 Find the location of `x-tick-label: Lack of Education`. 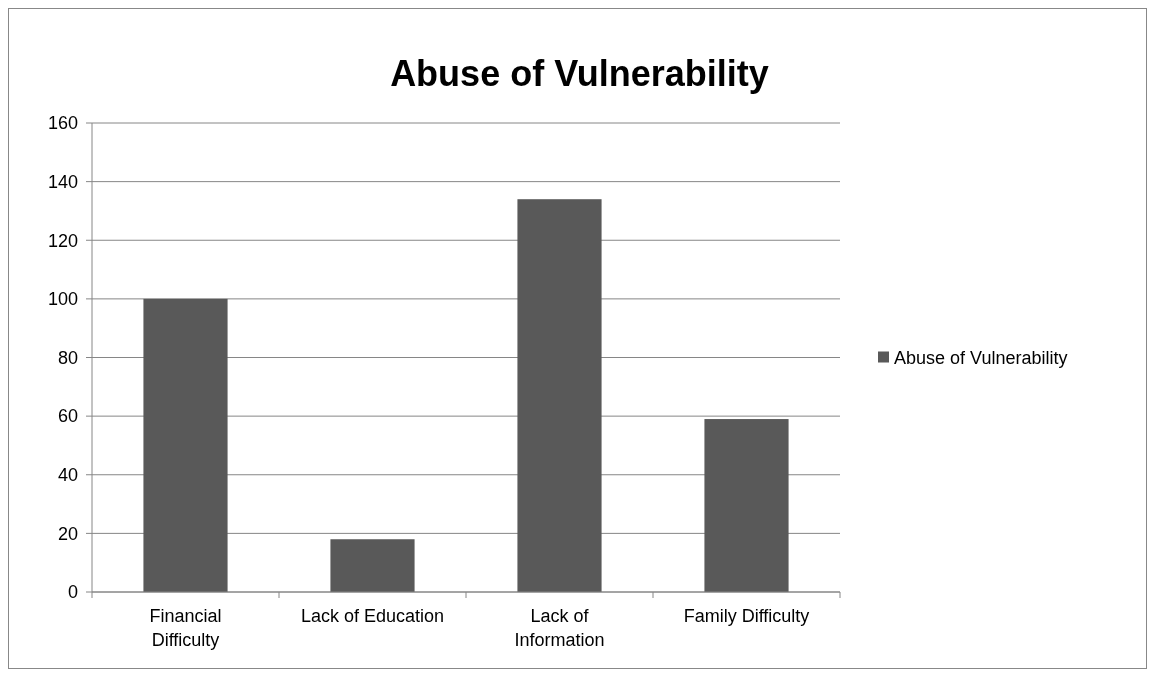

x-tick-label: Lack of Education is located at coordinates (372, 616).